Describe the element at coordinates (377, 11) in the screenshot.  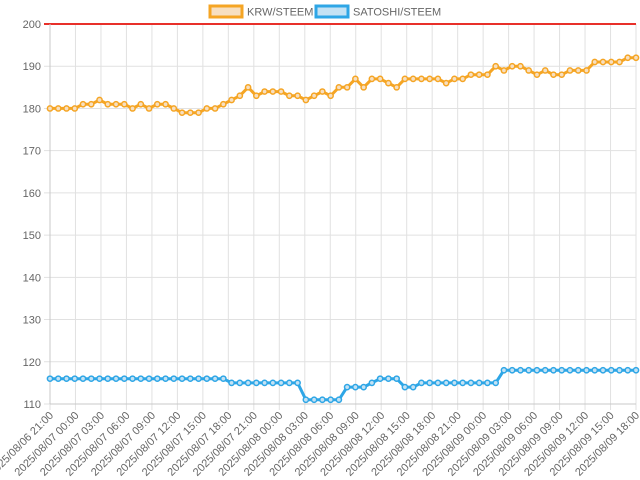
I see `legend-item: SATOSHI/STEEM` at that location.